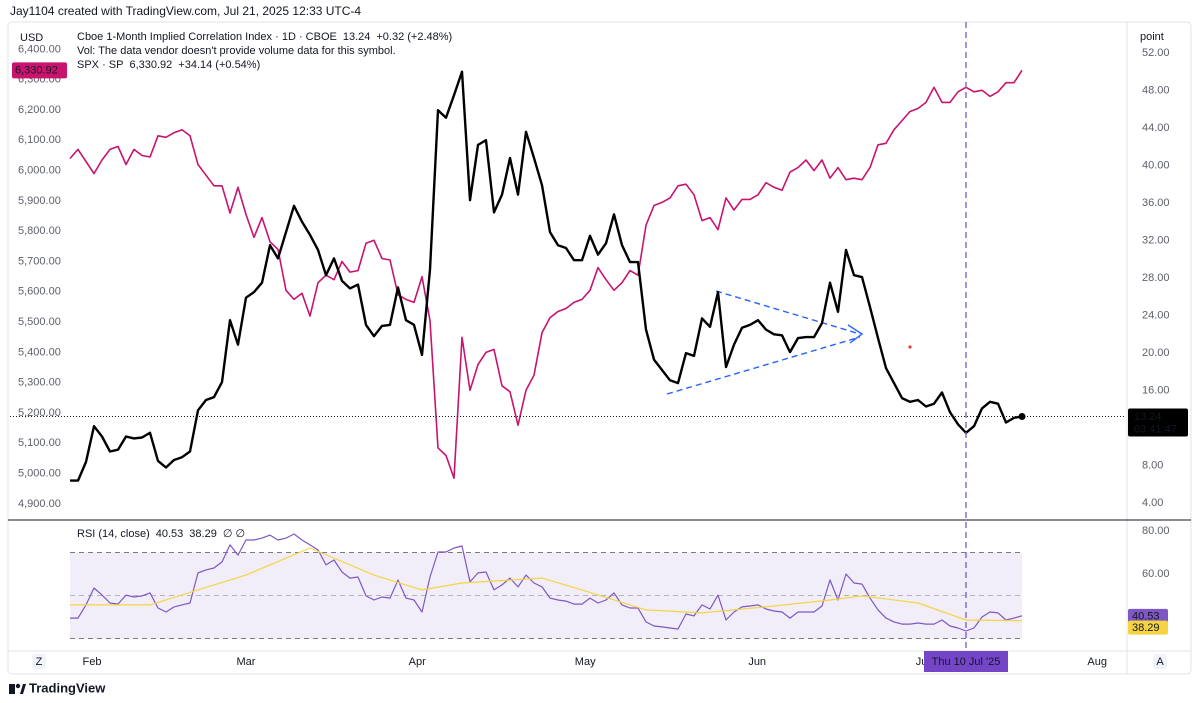 The height and width of the screenshot is (703, 1199). I want to click on y-tick-label: 5,900.00, so click(39, 201).